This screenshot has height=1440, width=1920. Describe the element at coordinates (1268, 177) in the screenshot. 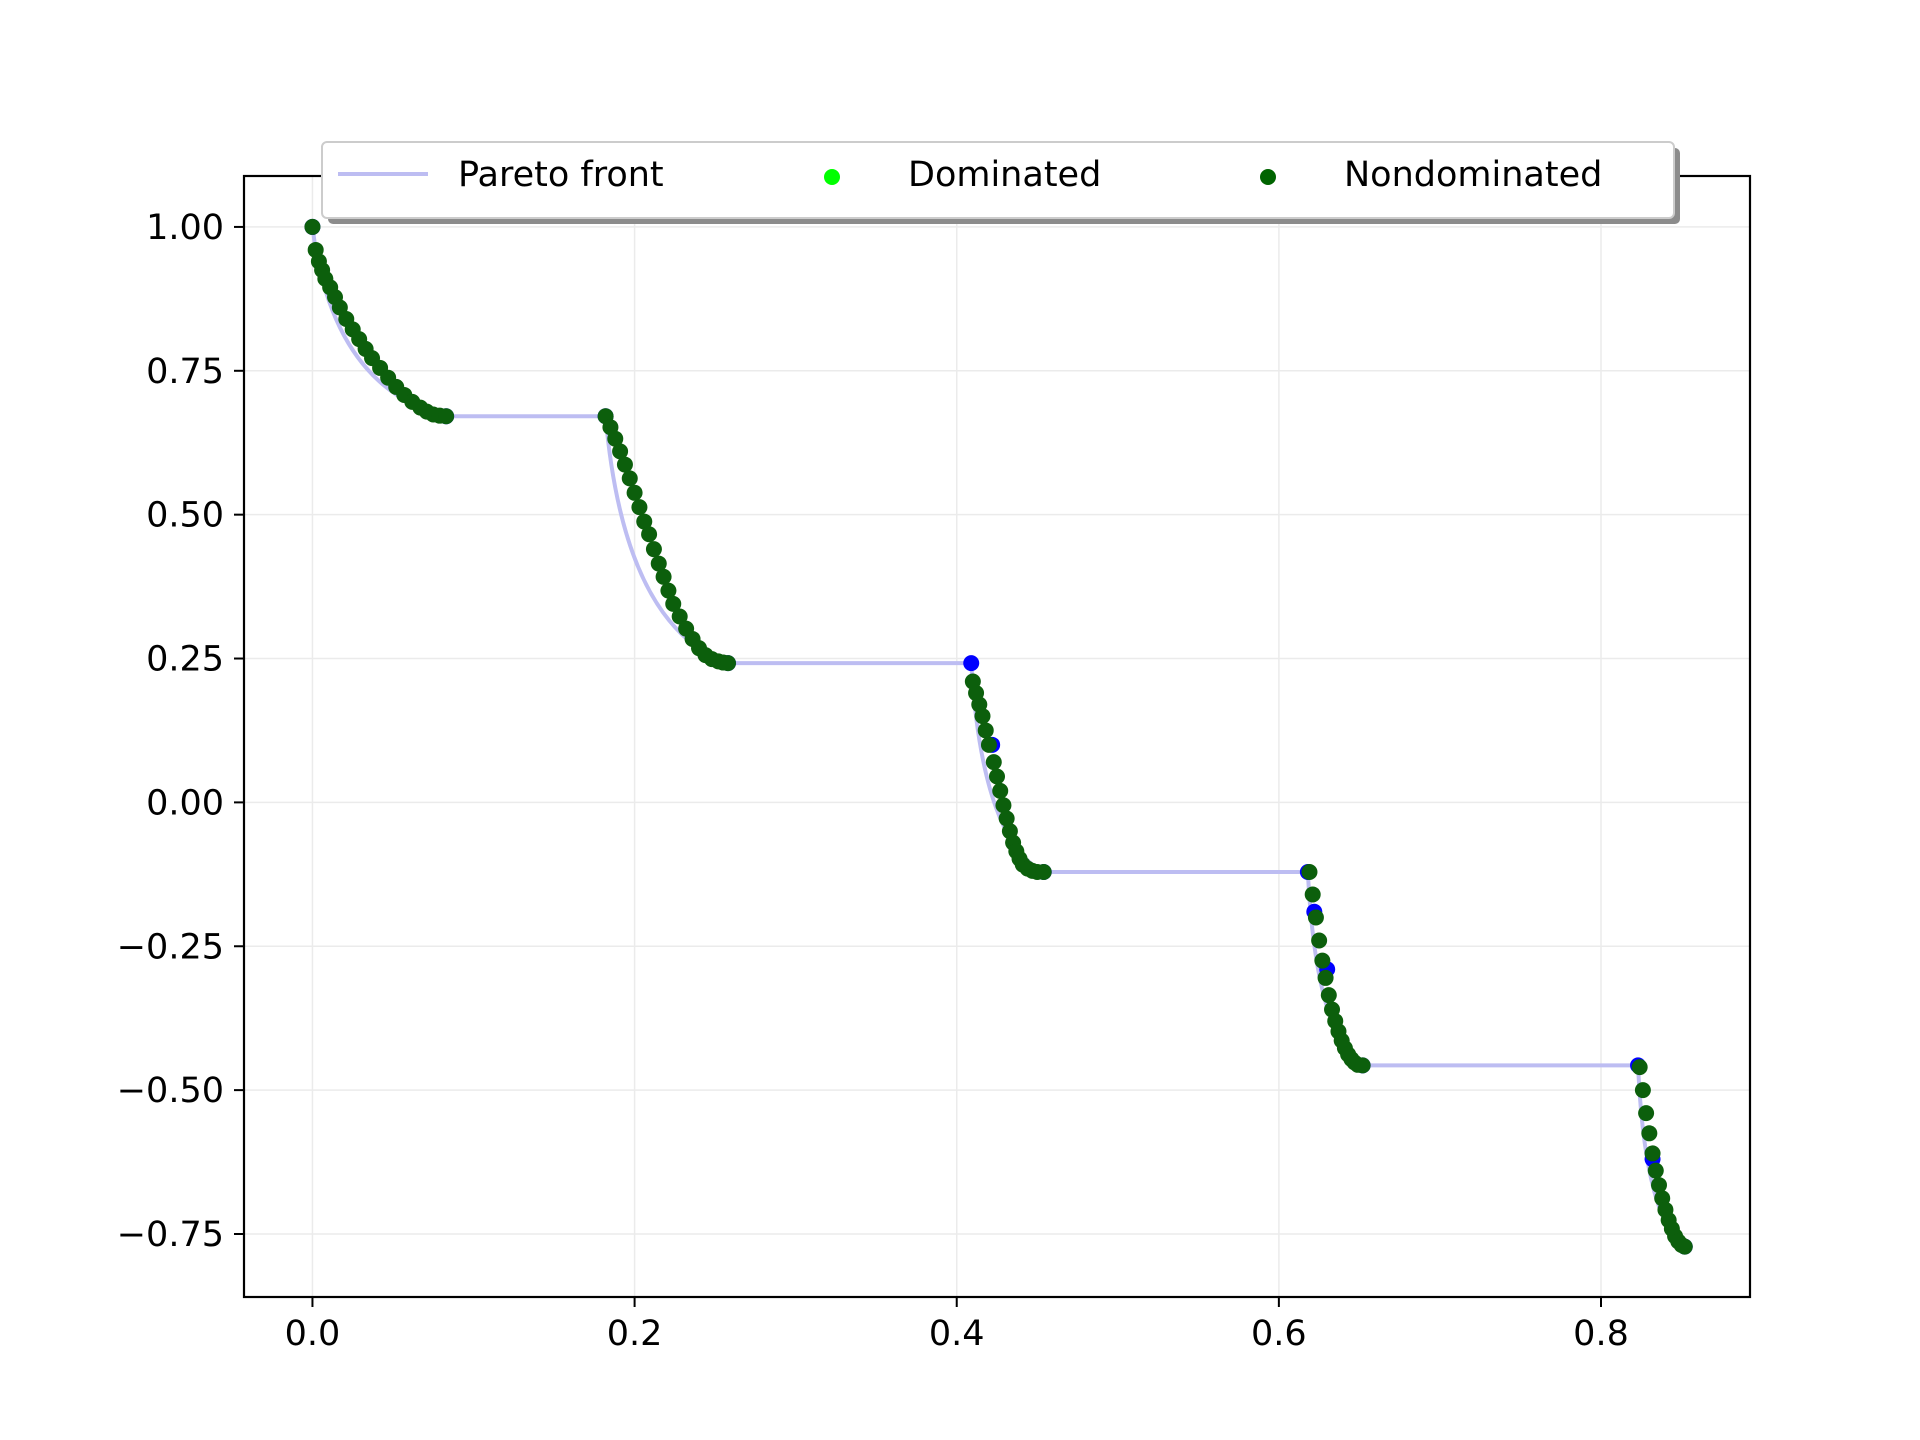

I see `legend-nondominated-swatch` at that location.